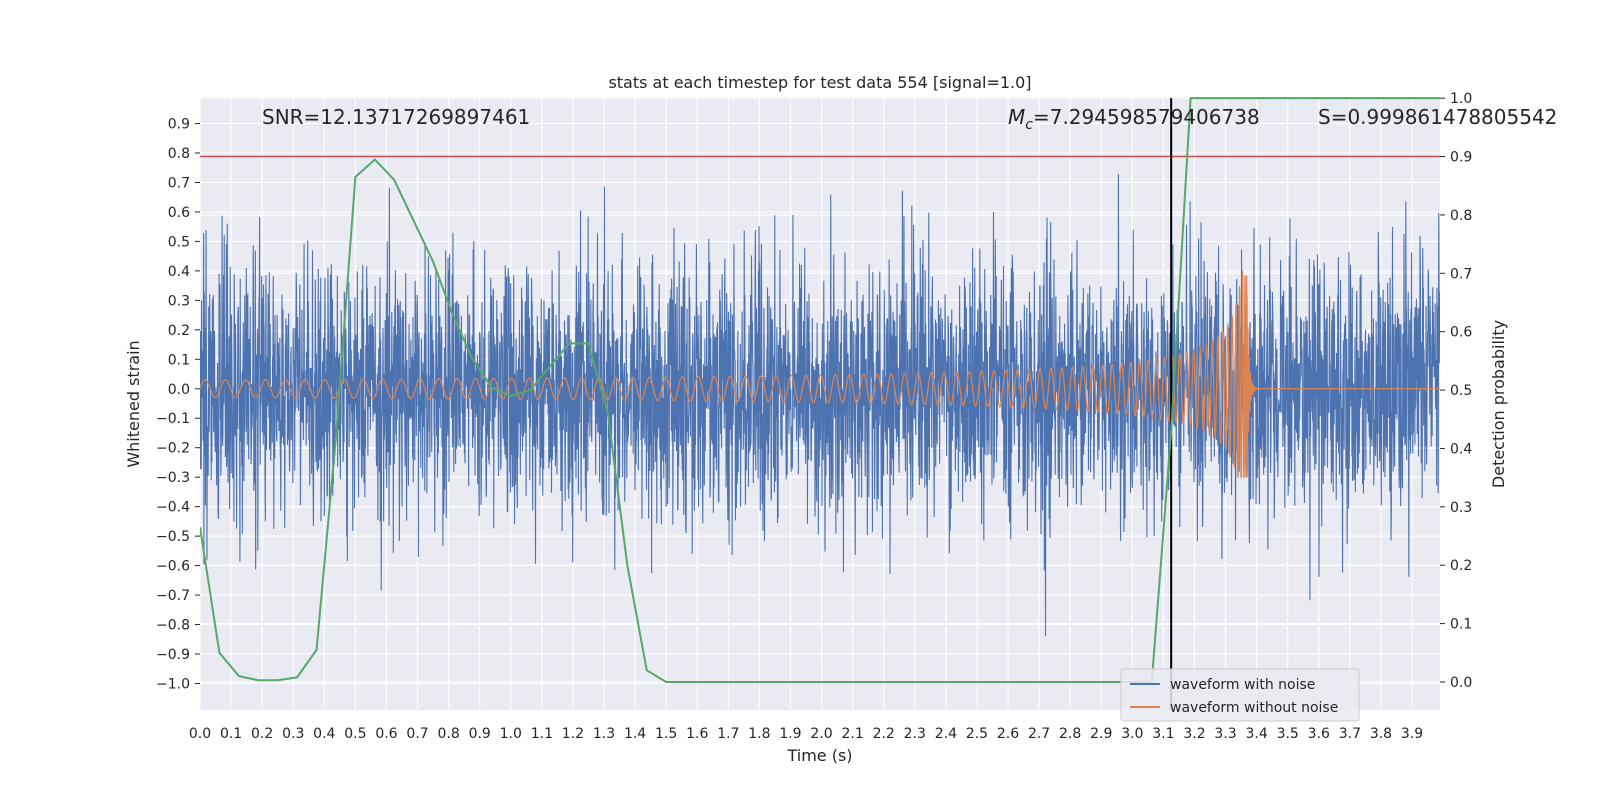  I want to click on y-tick-label: −0.4, so click(173, 508).